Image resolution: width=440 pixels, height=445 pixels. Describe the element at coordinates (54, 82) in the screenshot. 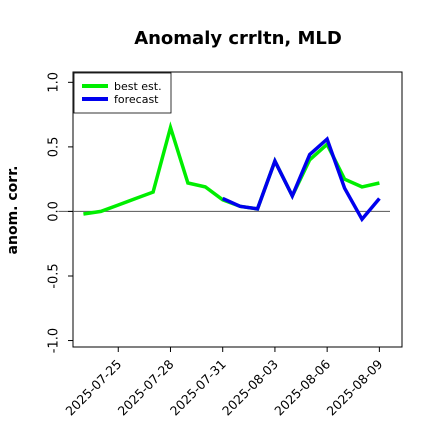

I see `y-tick-label: 1.0` at that location.